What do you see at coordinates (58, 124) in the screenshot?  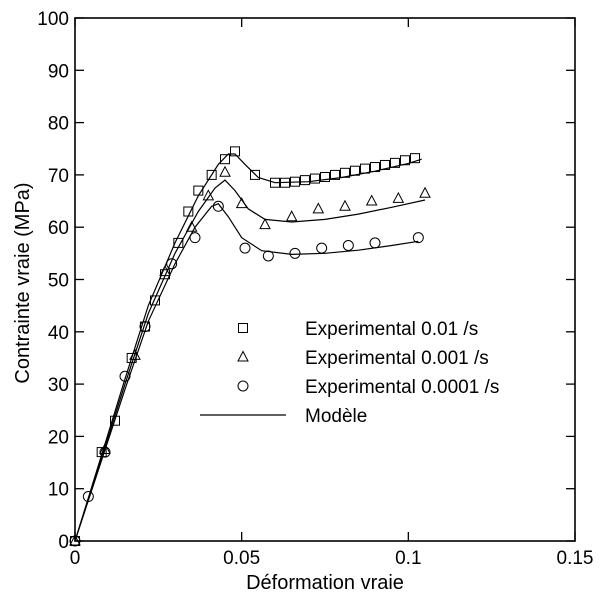 I see `y-tick-label: 80` at bounding box center [58, 124].